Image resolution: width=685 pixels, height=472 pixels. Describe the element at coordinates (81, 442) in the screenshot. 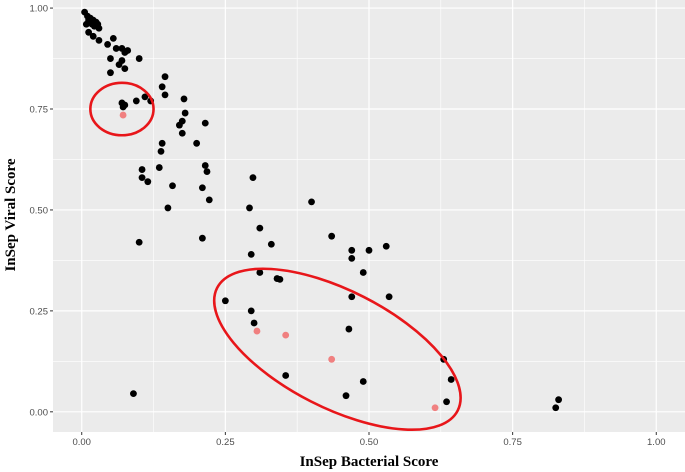

I see `x-tick-label: 0.00` at that location.